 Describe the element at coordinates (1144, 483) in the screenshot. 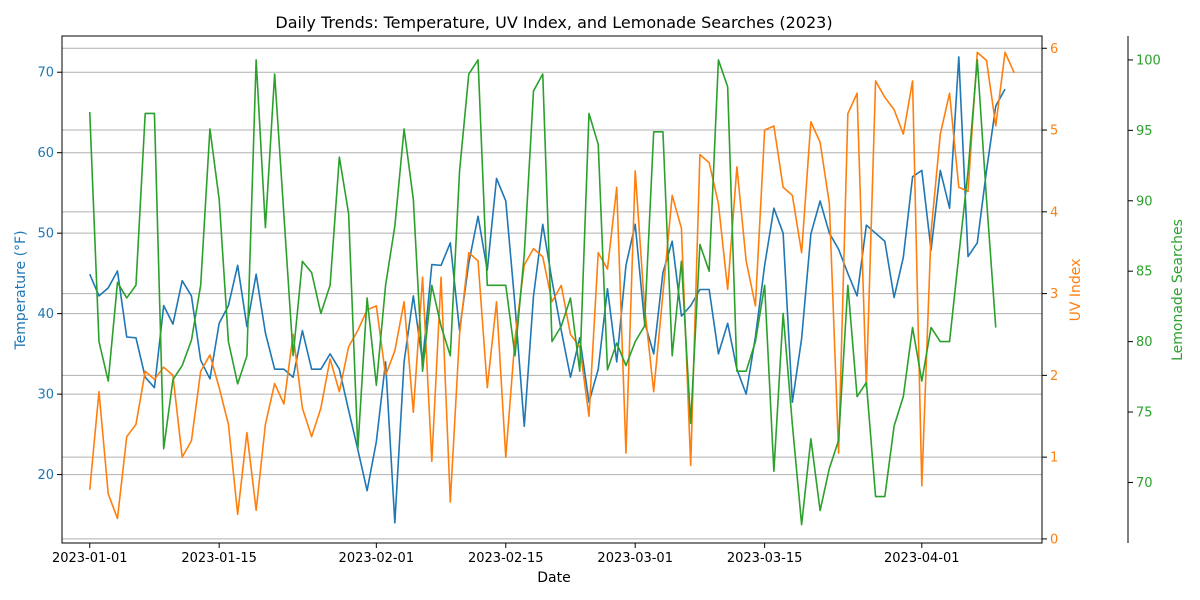

I see `y-tick-label-searches: 70` at that location.